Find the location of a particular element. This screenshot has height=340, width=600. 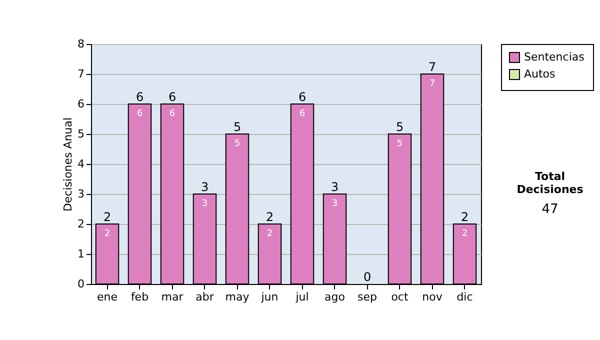

y-tick-label: 1 is located at coordinates (81, 254).